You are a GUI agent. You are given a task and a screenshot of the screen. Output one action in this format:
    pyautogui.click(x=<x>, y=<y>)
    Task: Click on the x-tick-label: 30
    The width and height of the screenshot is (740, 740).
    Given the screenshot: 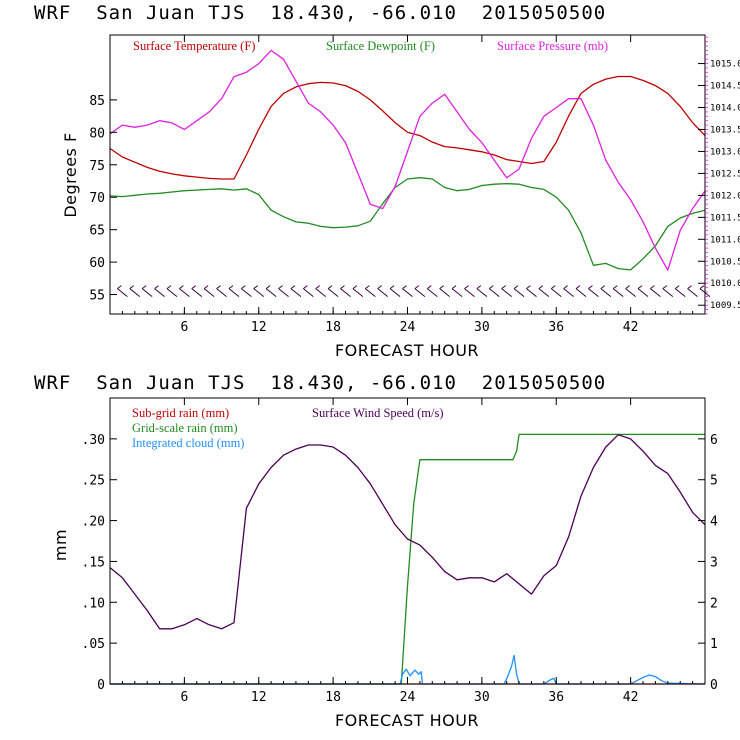 What is the action you would take?
    pyautogui.click(x=482, y=327)
    